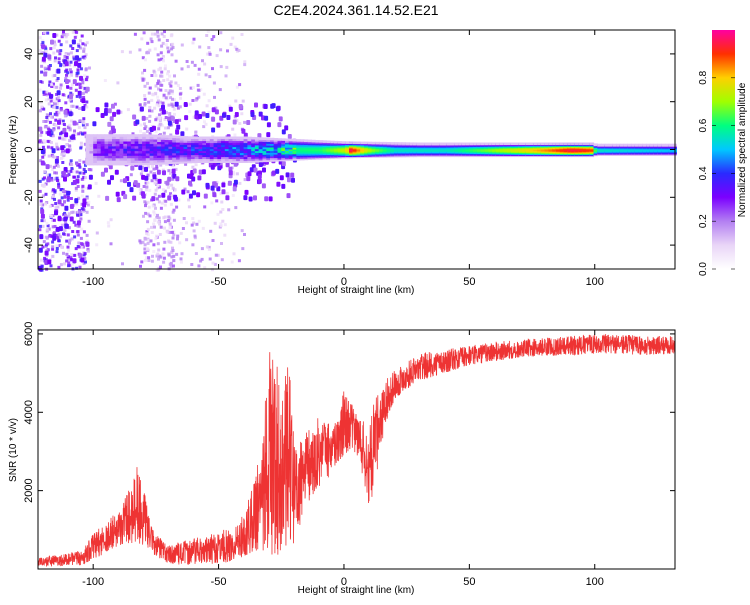 The image size is (750, 605). What do you see at coordinates (93, 582) in the screenshot?
I see `snr-x-tick-label: -100` at bounding box center [93, 582].